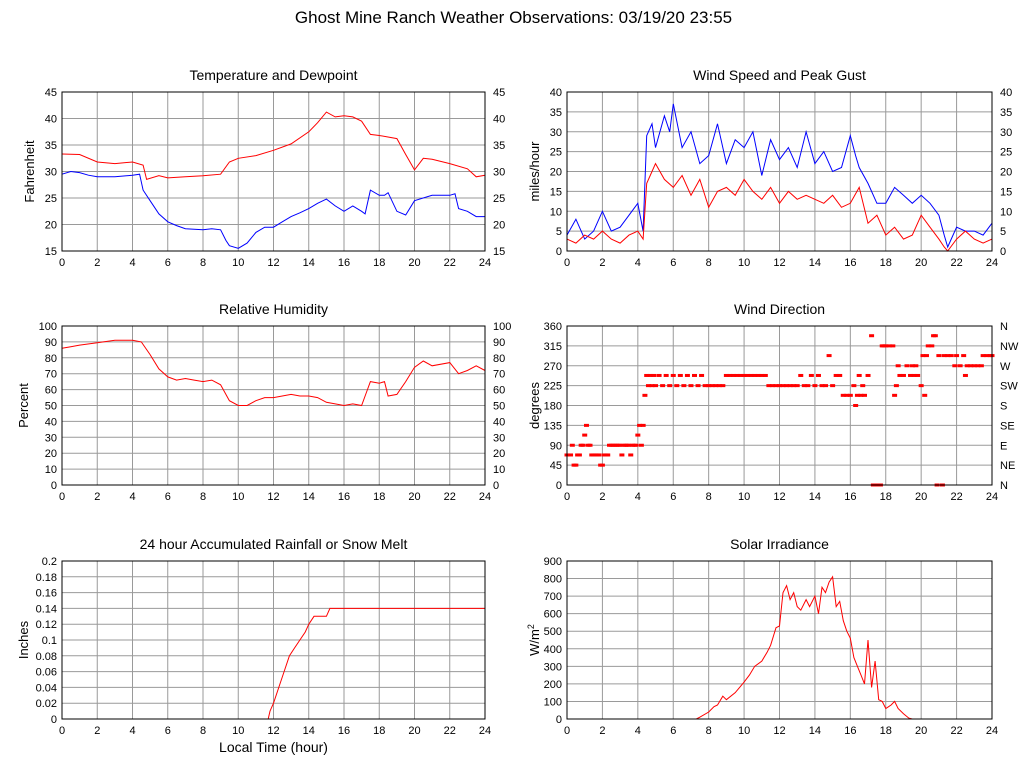  Describe the element at coordinates (1007, 426) in the screenshot. I see `y-right-tick-label: SE` at that location.